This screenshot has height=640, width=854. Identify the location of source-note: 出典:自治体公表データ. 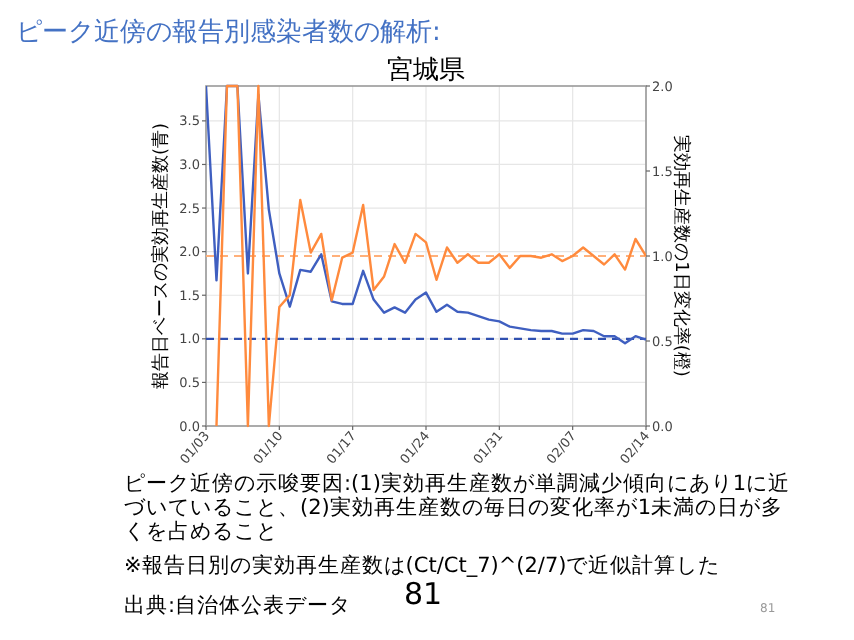
(239, 606).